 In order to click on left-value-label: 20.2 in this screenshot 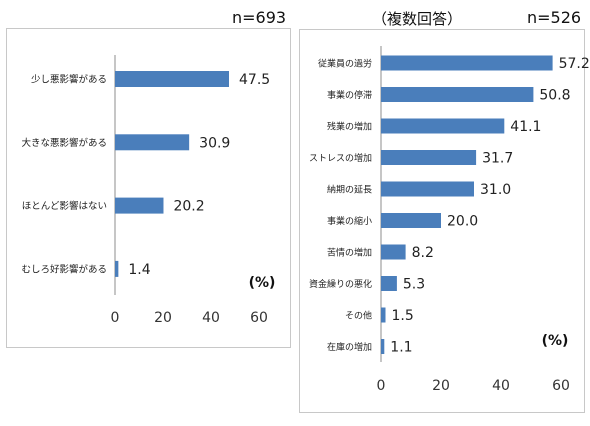, I will do `click(188, 207)`.